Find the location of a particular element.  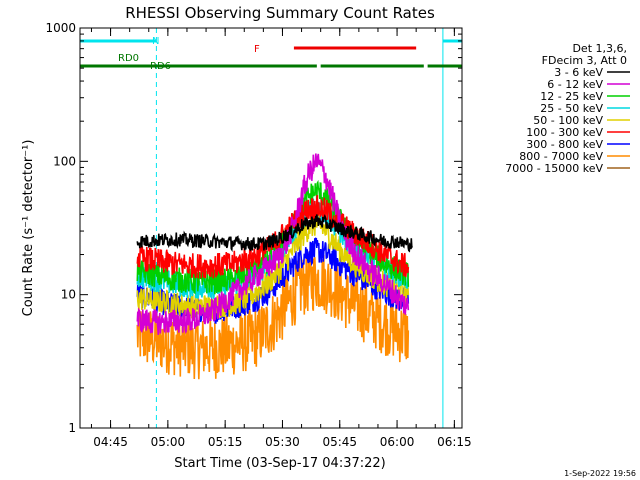

legend-entry: 100 - 300 keV is located at coordinates (564, 132).